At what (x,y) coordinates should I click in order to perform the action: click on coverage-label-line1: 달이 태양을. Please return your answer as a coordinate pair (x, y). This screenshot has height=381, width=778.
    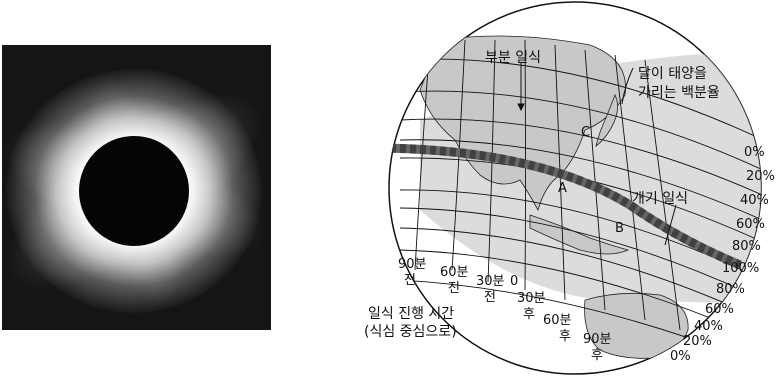
    Looking at the image, I should click on (672, 74).